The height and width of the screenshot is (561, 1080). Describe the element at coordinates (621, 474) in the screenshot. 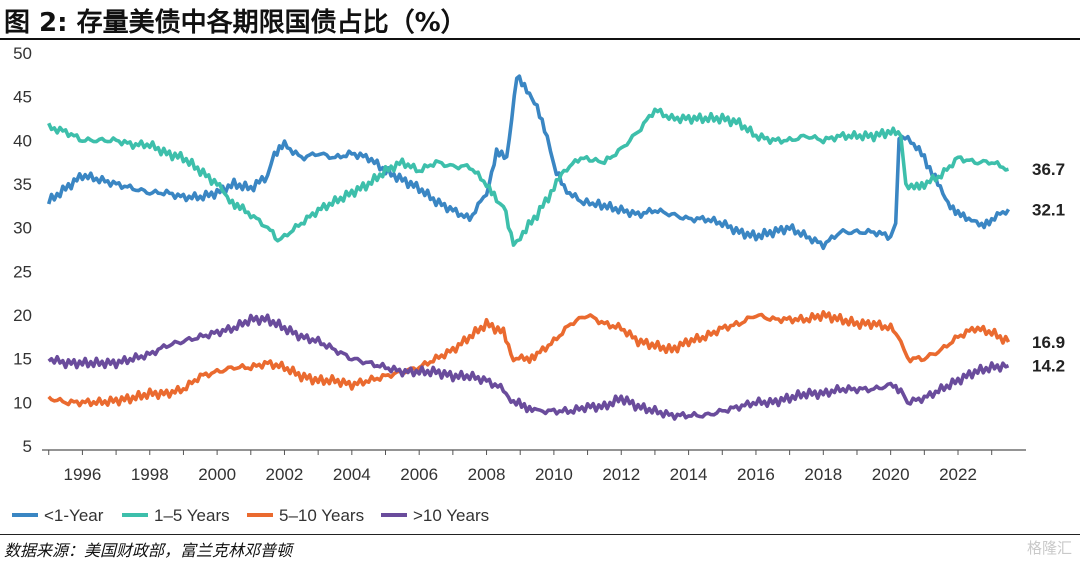

I see `x-tick-label: 2012` at that location.